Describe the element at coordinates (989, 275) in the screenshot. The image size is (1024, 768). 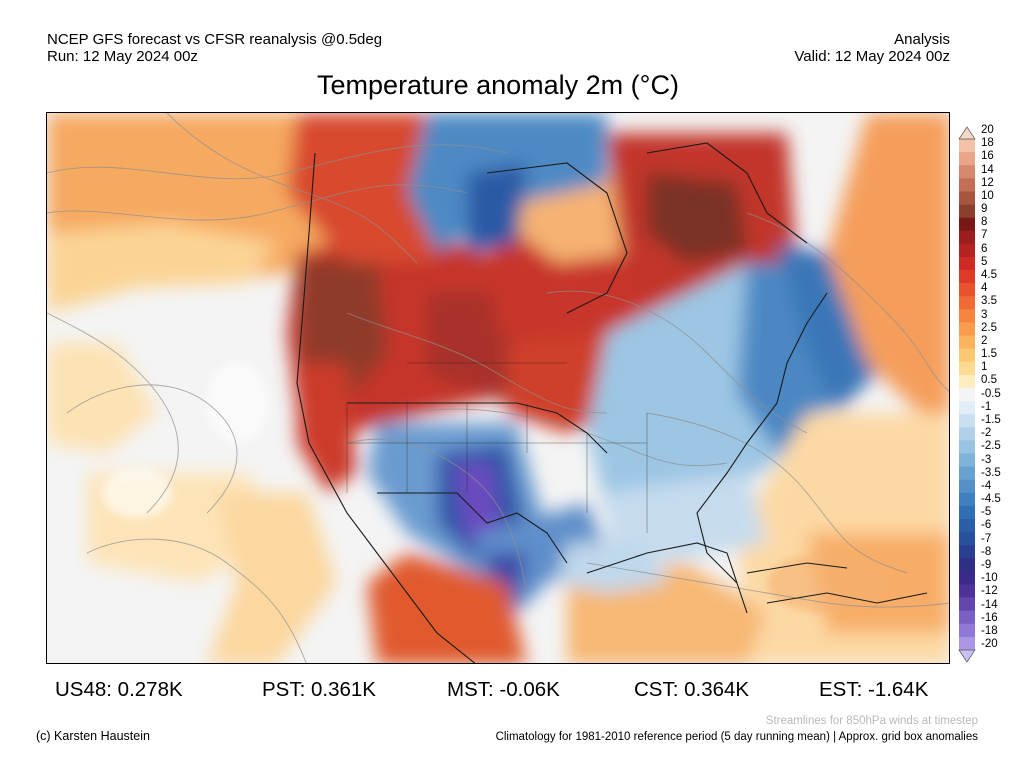
I see `colorbar-tick-label: 4.5` at that location.